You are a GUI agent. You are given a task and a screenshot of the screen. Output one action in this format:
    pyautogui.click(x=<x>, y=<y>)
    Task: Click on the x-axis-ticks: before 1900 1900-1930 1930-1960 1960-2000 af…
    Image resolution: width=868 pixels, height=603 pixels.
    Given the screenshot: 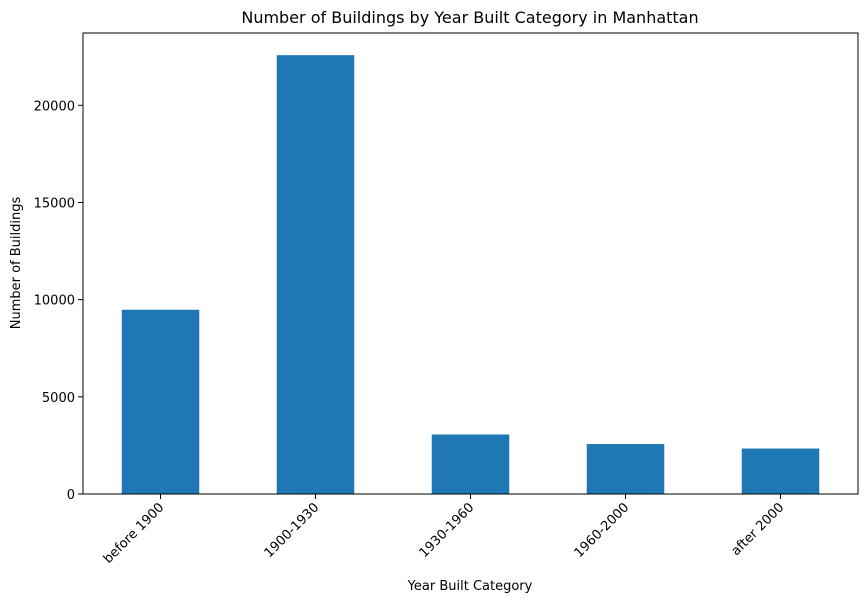 What is the action you would take?
    pyautogui.click(x=444, y=530)
    